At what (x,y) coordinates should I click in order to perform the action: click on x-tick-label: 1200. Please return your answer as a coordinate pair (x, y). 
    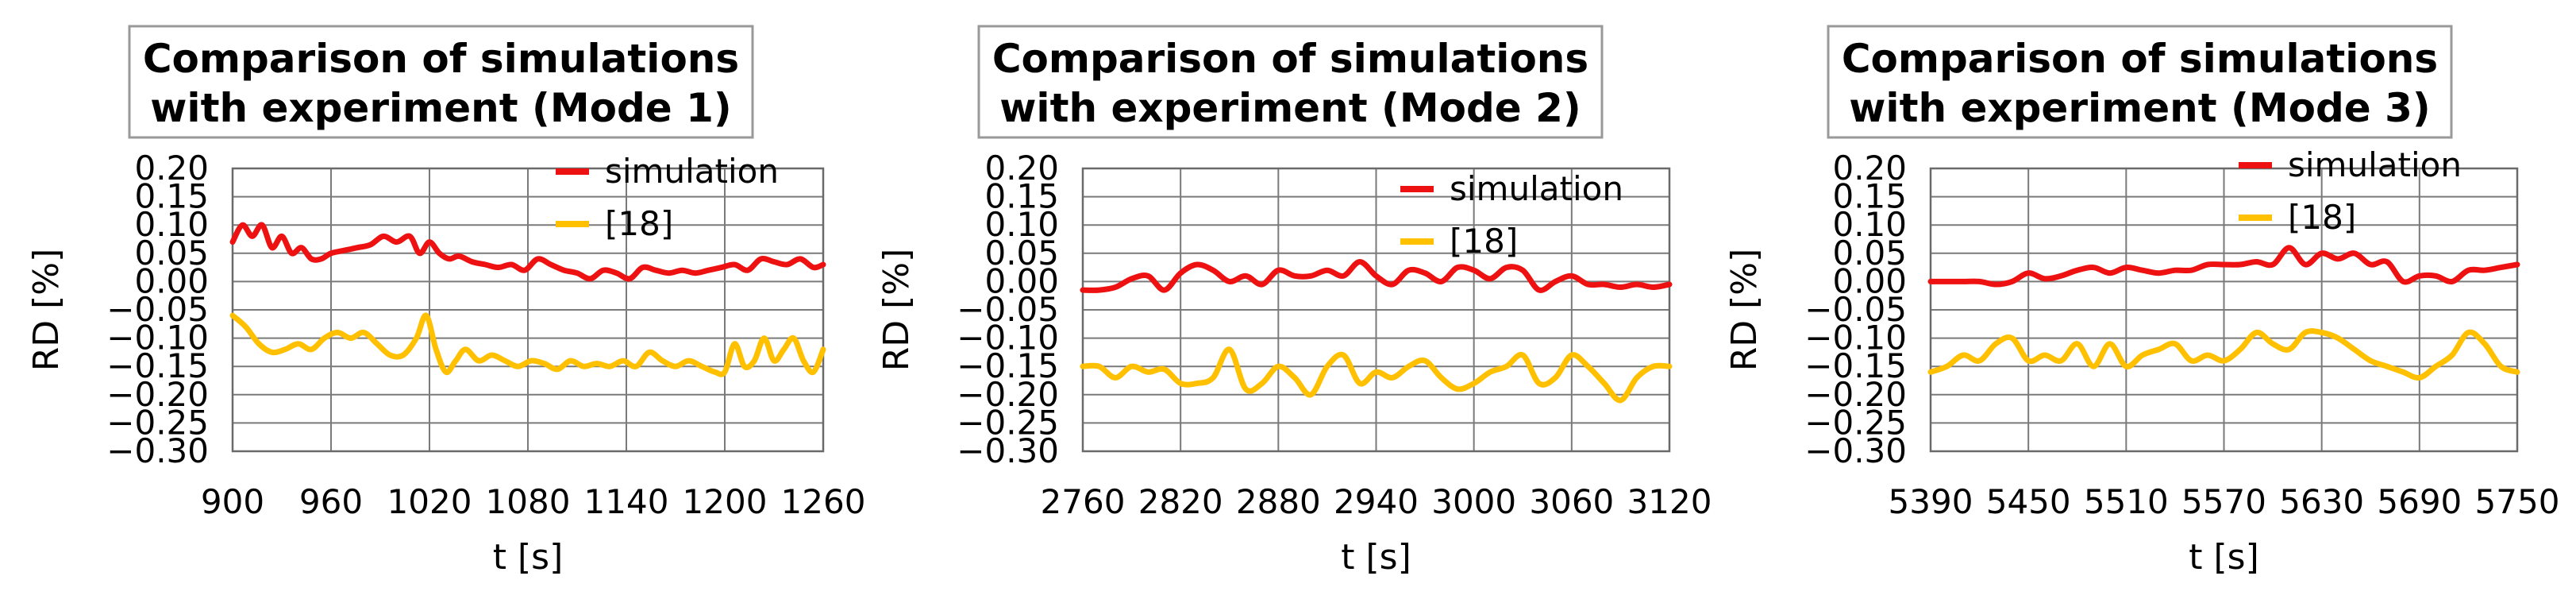
    Looking at the image, I should click on (725, 501).